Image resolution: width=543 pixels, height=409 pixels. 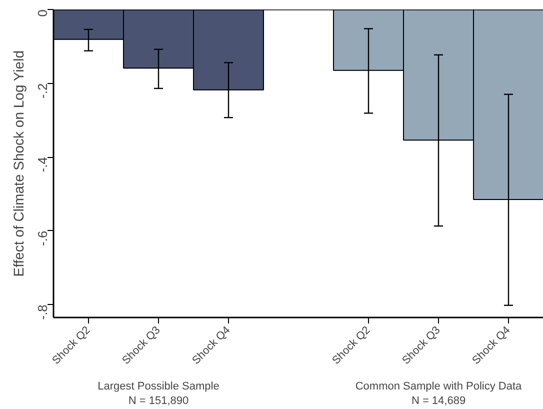 What do you see at coordinates (439, 393) in the screenshot?
I see `text: Common Sample with Policy Data N = 14,689` at bounding box center [439, 393].